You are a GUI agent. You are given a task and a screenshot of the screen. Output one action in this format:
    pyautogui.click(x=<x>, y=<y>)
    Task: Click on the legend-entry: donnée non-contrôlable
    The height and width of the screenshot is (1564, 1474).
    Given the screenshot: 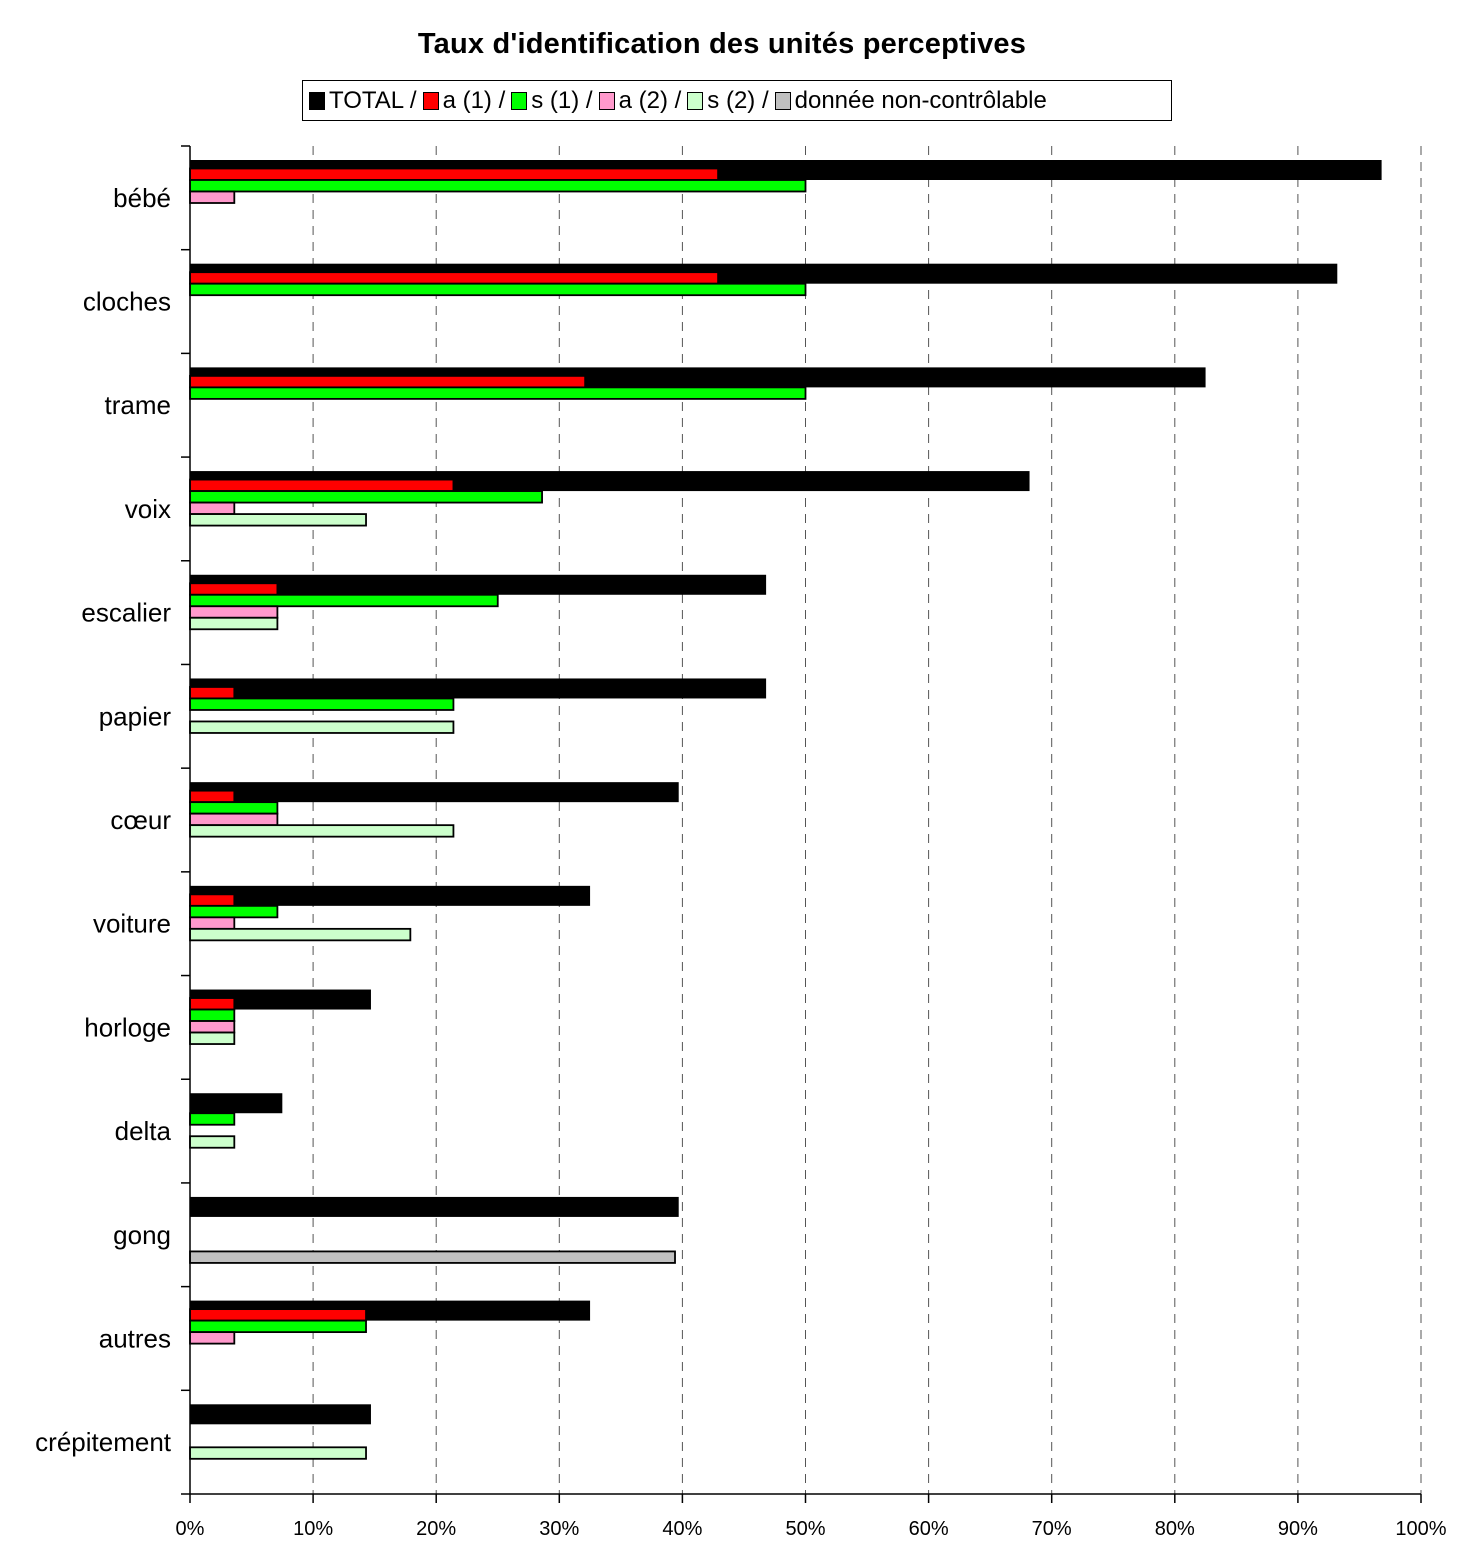 What is the action you would take?
    pyautogui.click(x=910, y=100)
    